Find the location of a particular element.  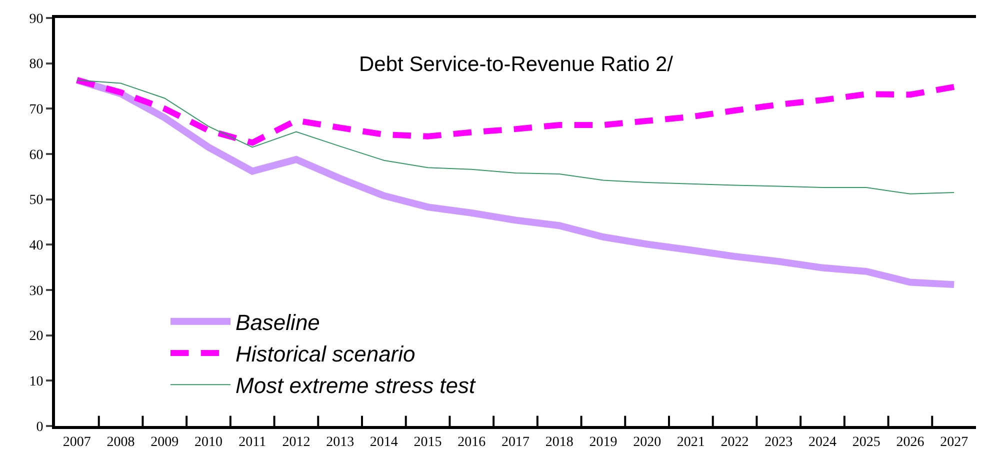

y-tick-label: 80 is located at coordinates (36, 64).